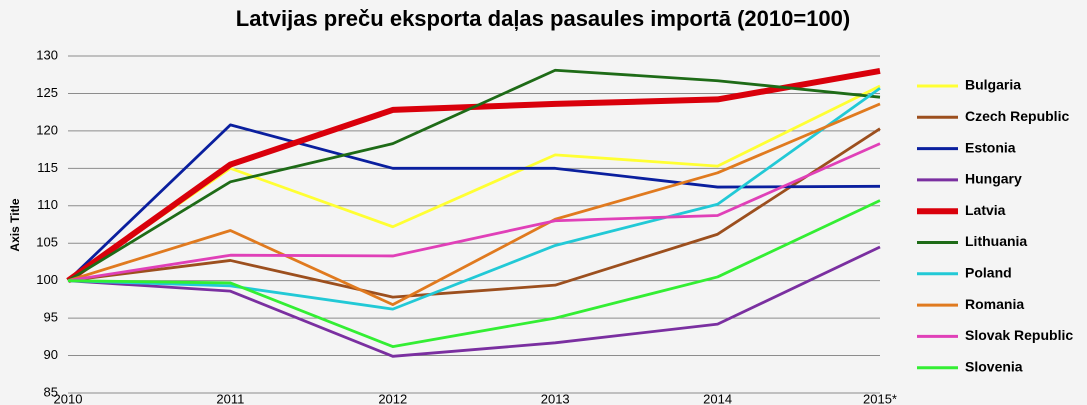  What do you see at coordinates (47, 129) in the screenshot?
I see `y-tick-label: 120` at bounding box center [47, 129].